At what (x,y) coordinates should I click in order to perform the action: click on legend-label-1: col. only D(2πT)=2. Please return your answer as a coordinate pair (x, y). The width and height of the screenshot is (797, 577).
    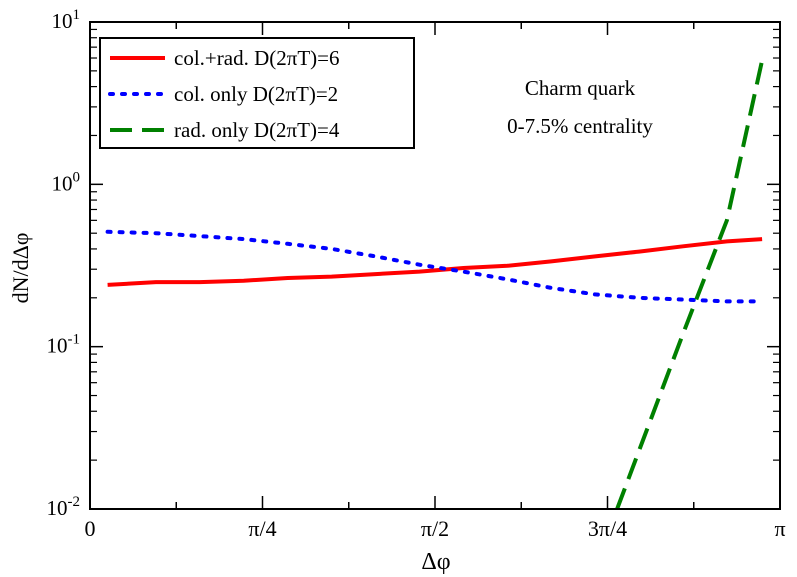
    Looking at the image, I should click on (256, 94).